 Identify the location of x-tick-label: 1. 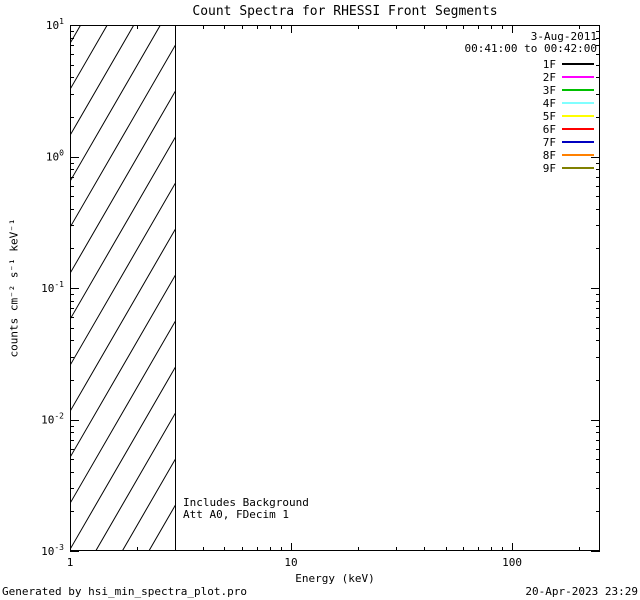
(70, 562).